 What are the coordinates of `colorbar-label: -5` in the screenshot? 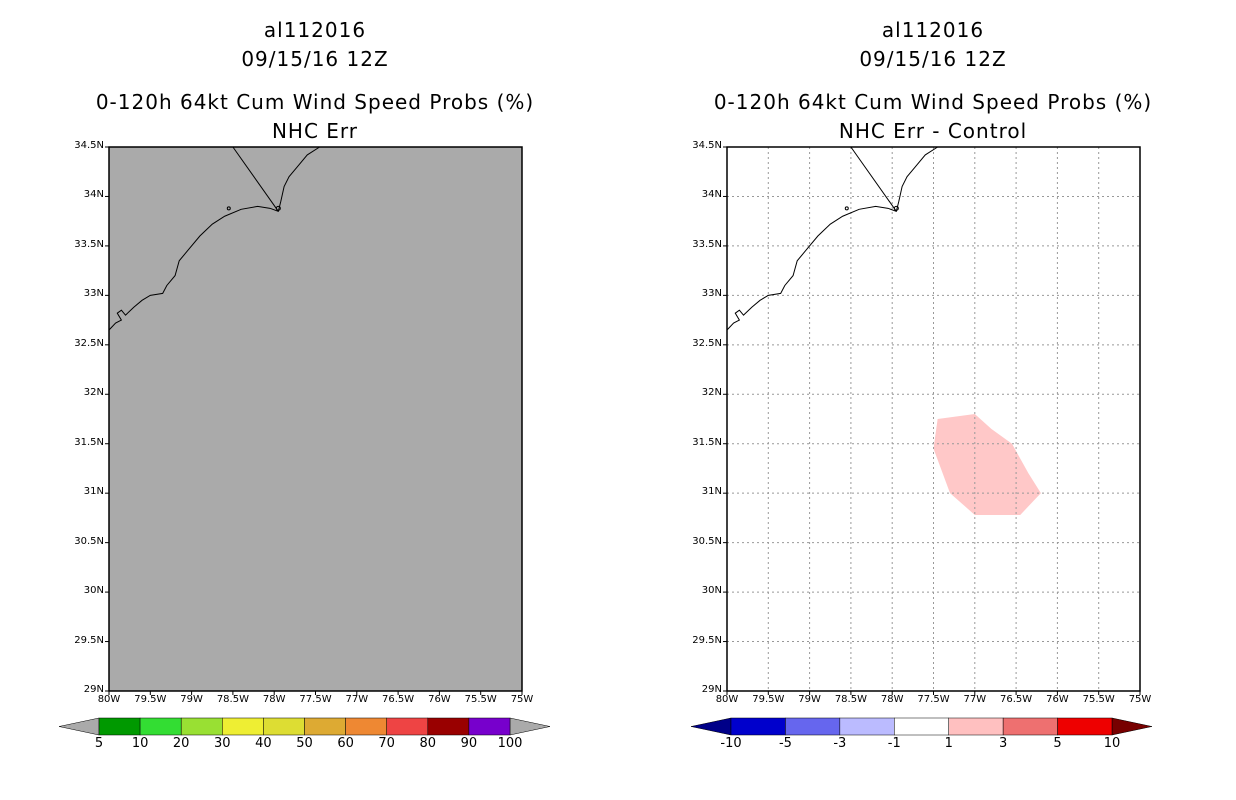 It's located at (785, 743).